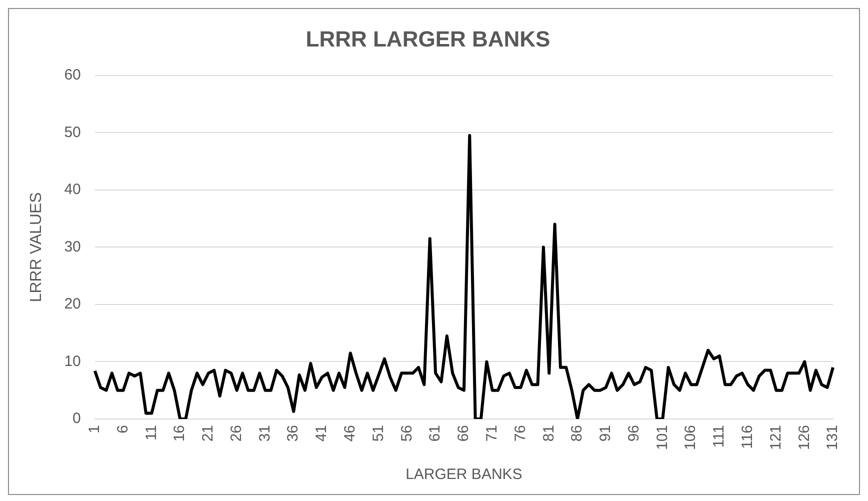  What do you see at coordinates (265, 433) in the screenshot?
I see `x-tick-label: 31` at bounding box center [265, 433].